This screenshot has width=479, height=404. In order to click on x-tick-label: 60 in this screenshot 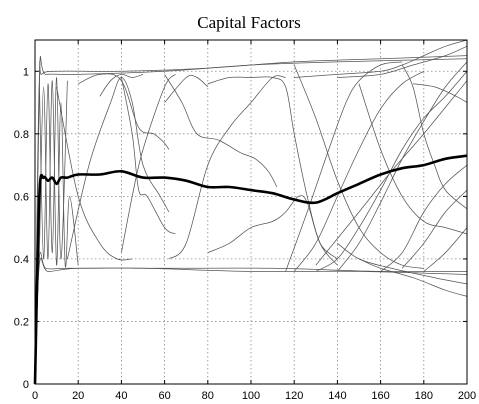, I will do `click(164, 396)`.